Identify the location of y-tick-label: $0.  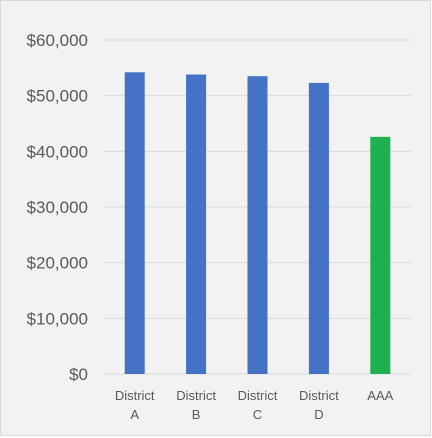
(78, 374).